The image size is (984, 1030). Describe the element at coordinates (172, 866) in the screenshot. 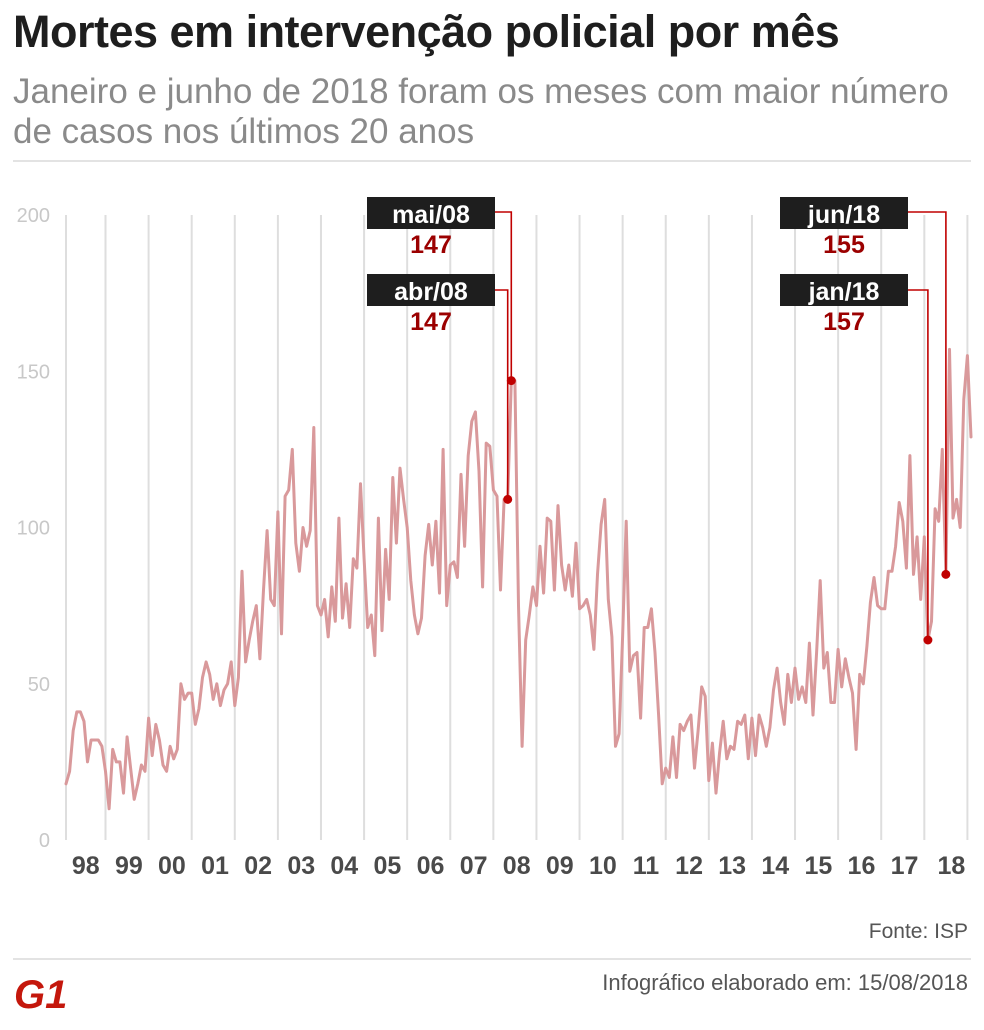

I see `x-tick-label: 00` at that location.